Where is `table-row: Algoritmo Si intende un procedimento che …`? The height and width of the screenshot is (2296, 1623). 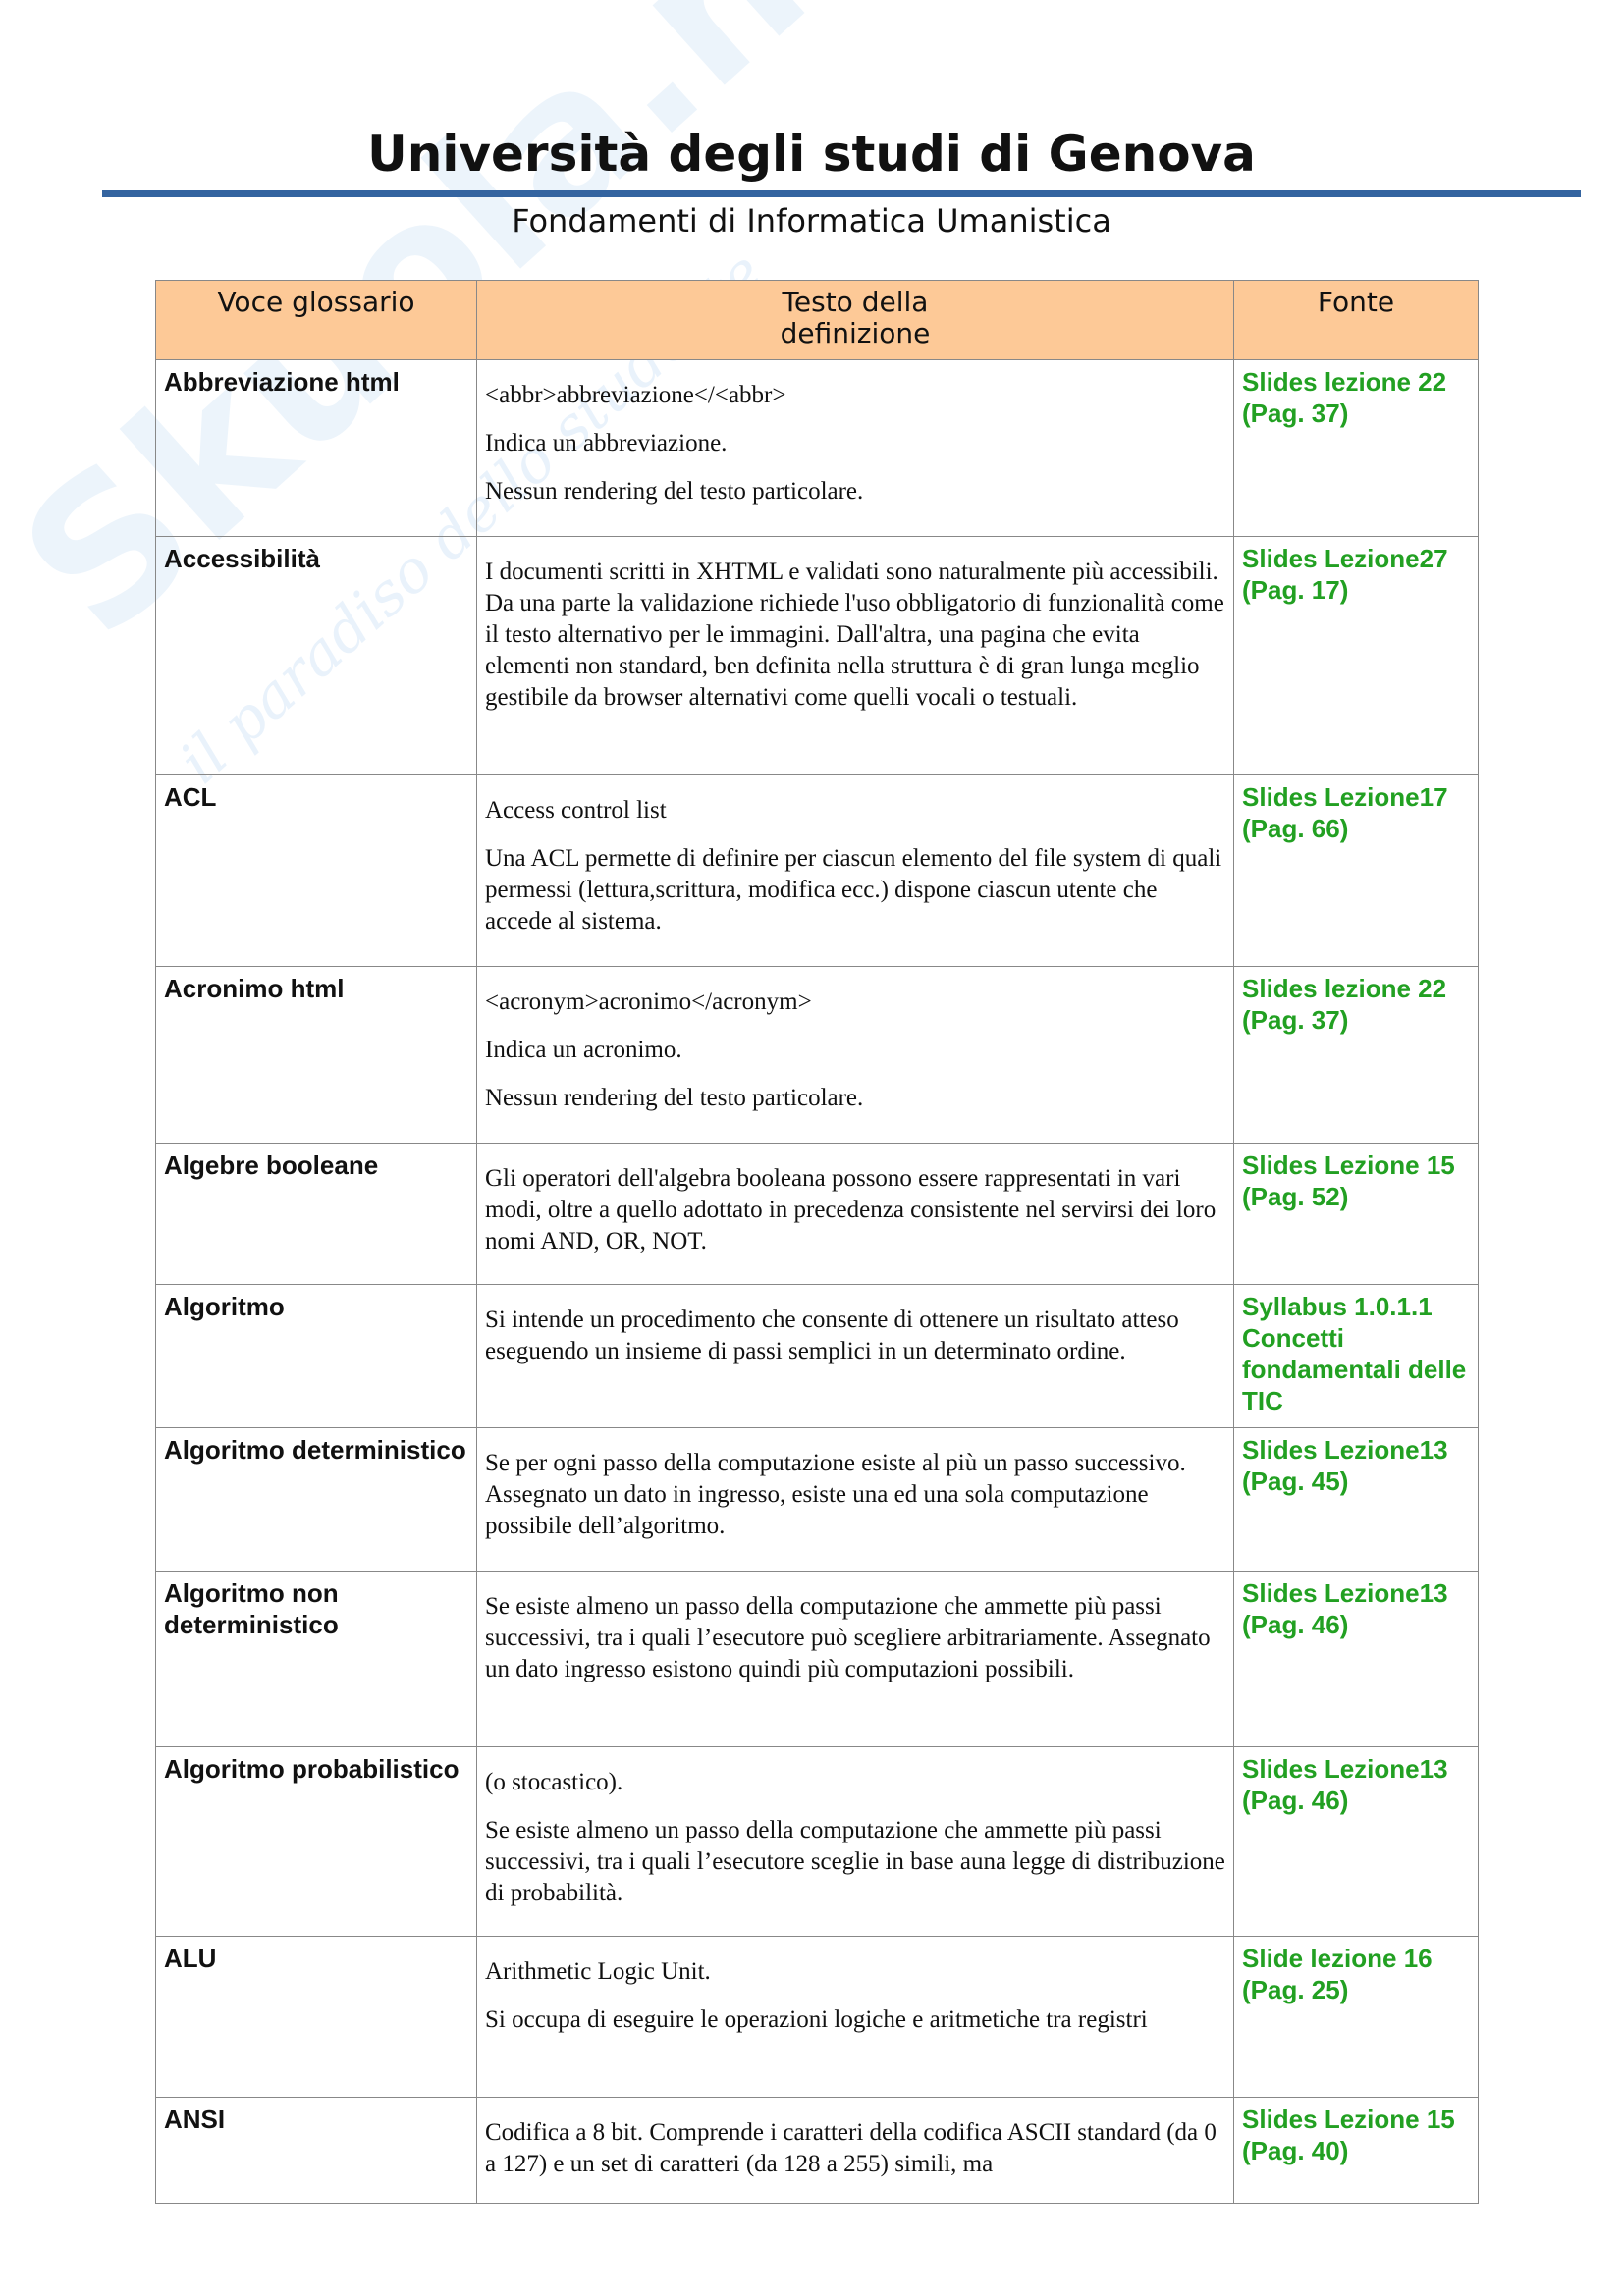
table-row: Algoritmo Si intende un procedimento che … is located at coordinates (817, 1356).